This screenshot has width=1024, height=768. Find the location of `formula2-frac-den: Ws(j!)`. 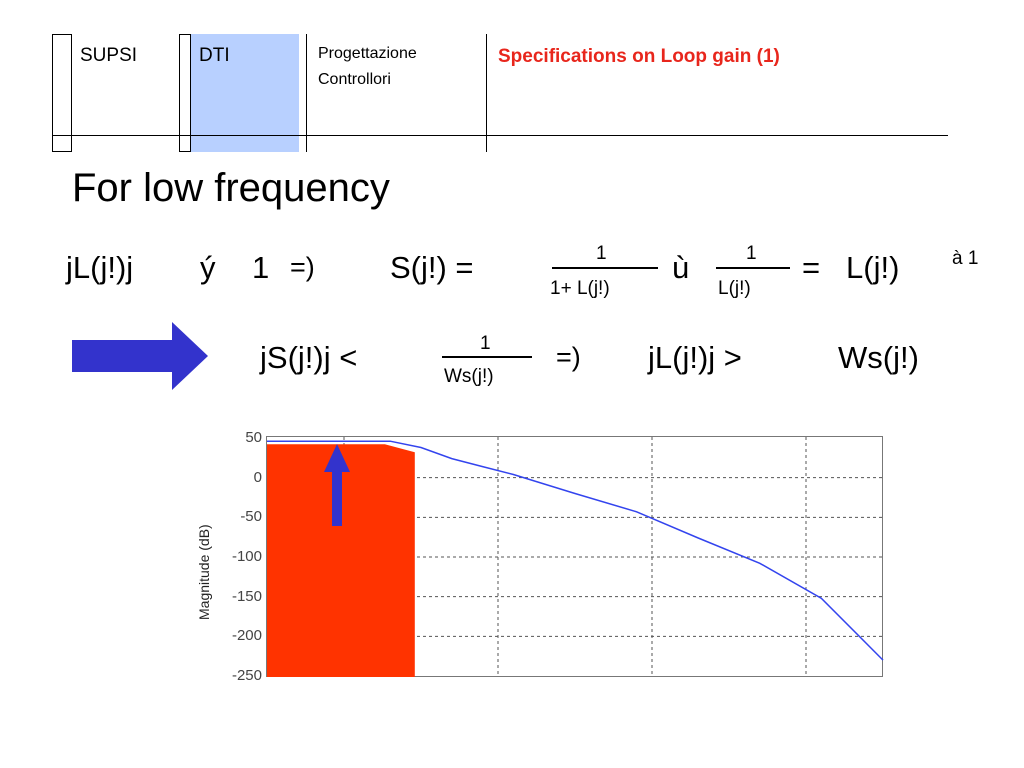

formula2-frac-den: Ws(j!) is located at coordinates (469, 376).